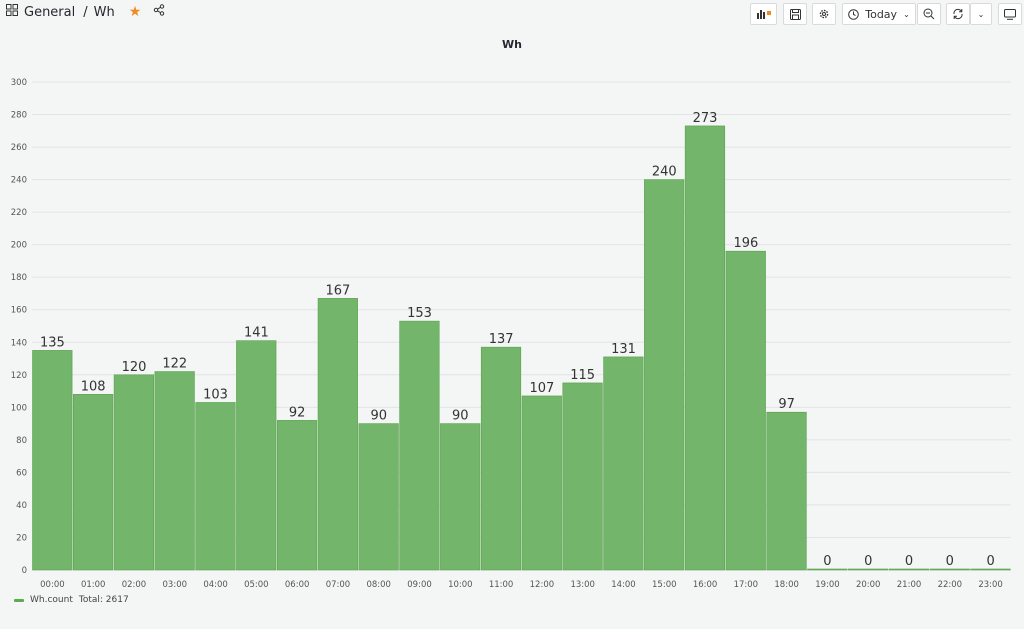  What do you see at coordinates (52, 585) in the screenshot?
I see `x-tick-label: 00:00` at bounding box center [52, 585].